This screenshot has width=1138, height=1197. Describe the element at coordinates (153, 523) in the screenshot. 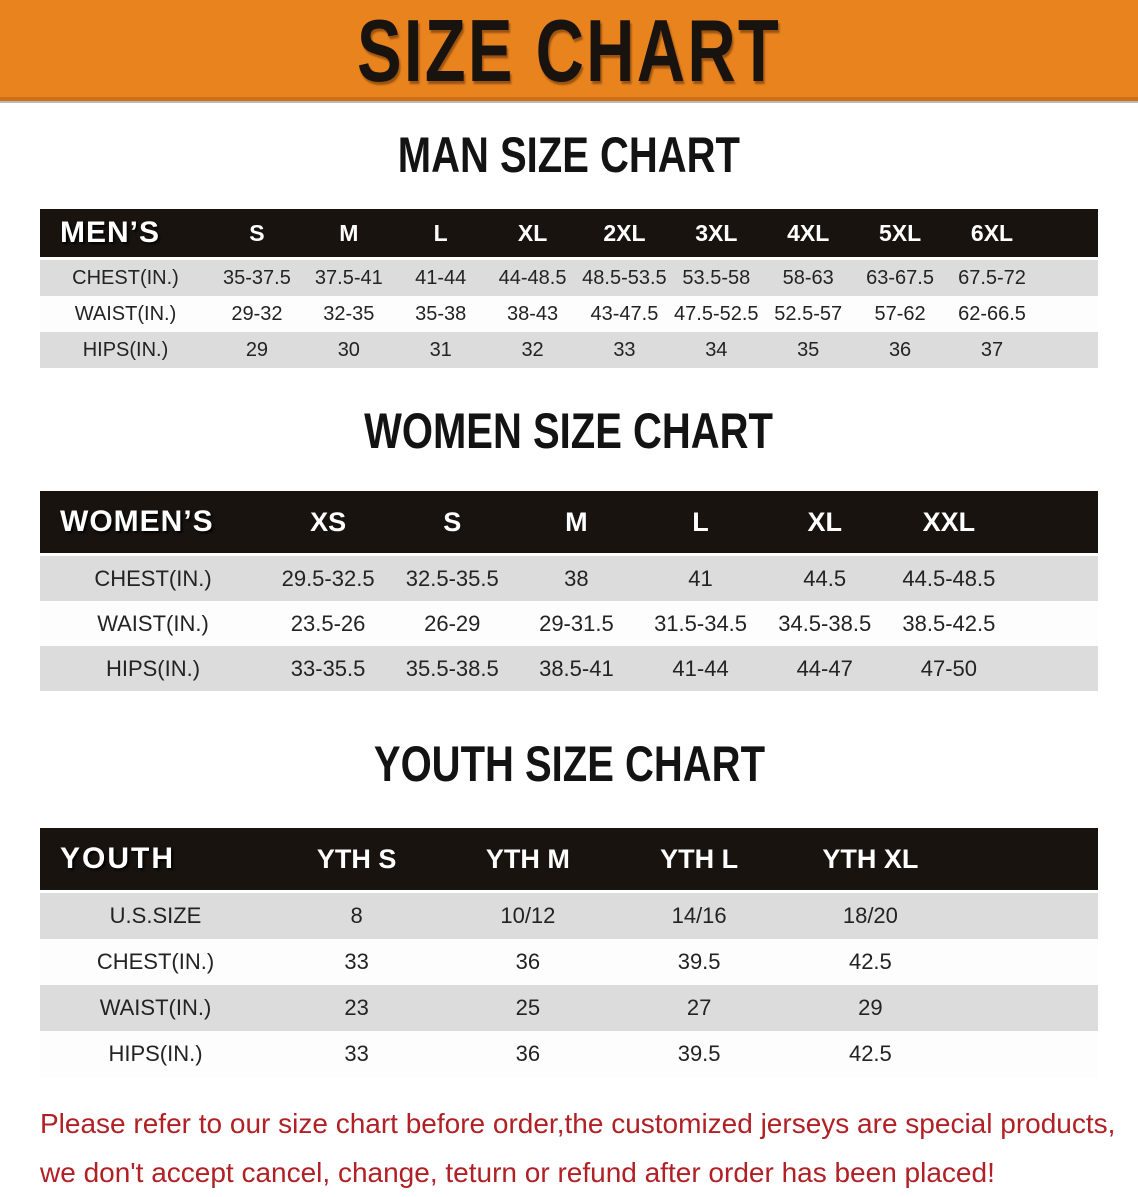

I see `corner-label: WOMEN’S` at that location.